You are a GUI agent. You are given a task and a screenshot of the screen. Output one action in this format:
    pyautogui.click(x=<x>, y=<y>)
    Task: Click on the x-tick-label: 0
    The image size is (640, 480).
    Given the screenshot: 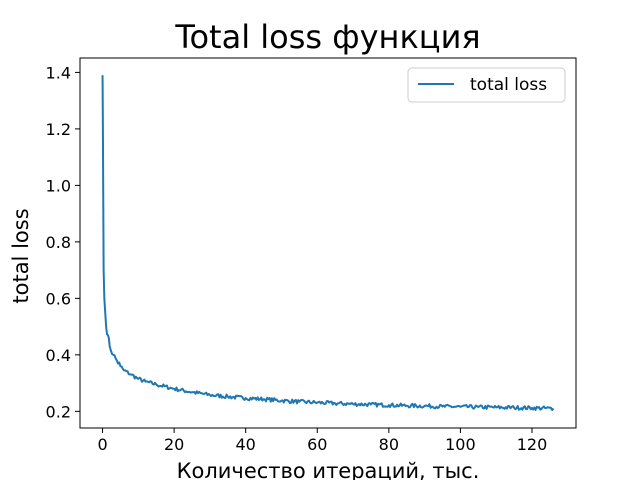 What is the action you would take?
    pyautogui.click(x=102, y=444)
    